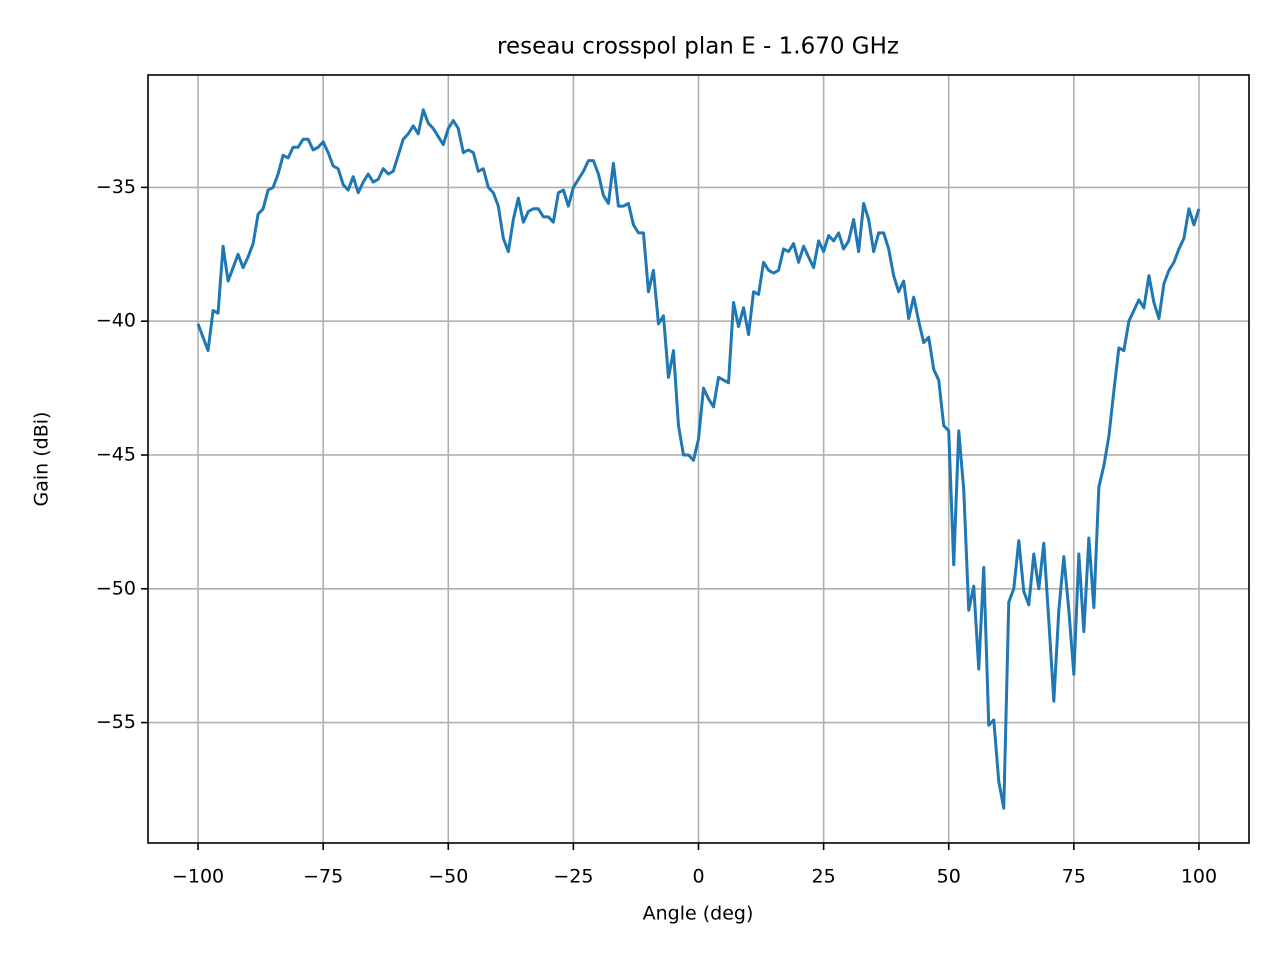  What do you see at coordinates (698, 47) in the screenshot?
I see `chart-title: reseau crosspol plan E - 1.670 GHz` at bounding box center [698, 47].